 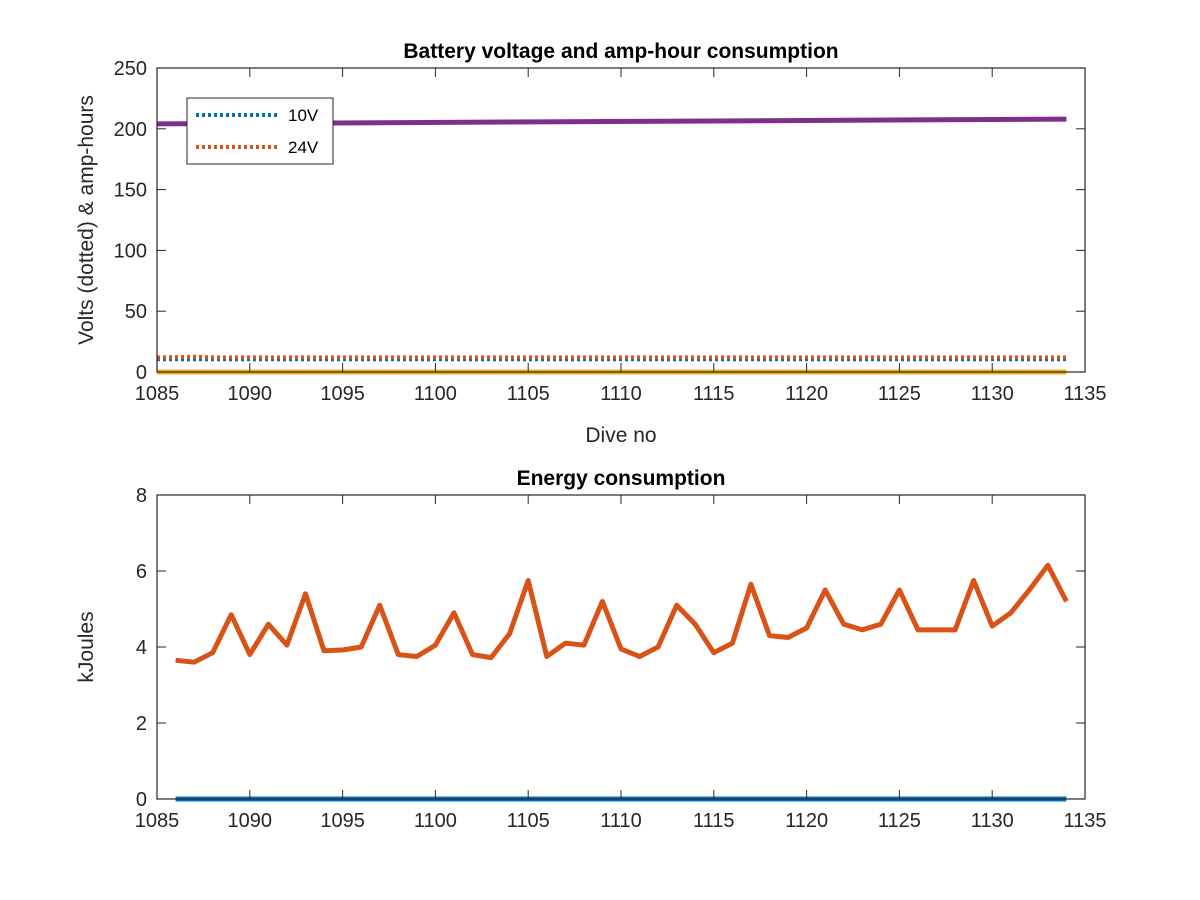 What do you see at coordinates (899, 394) in the screenshot?
I see `battery-xtick-label: 1125` at bounding box center [899, 394].